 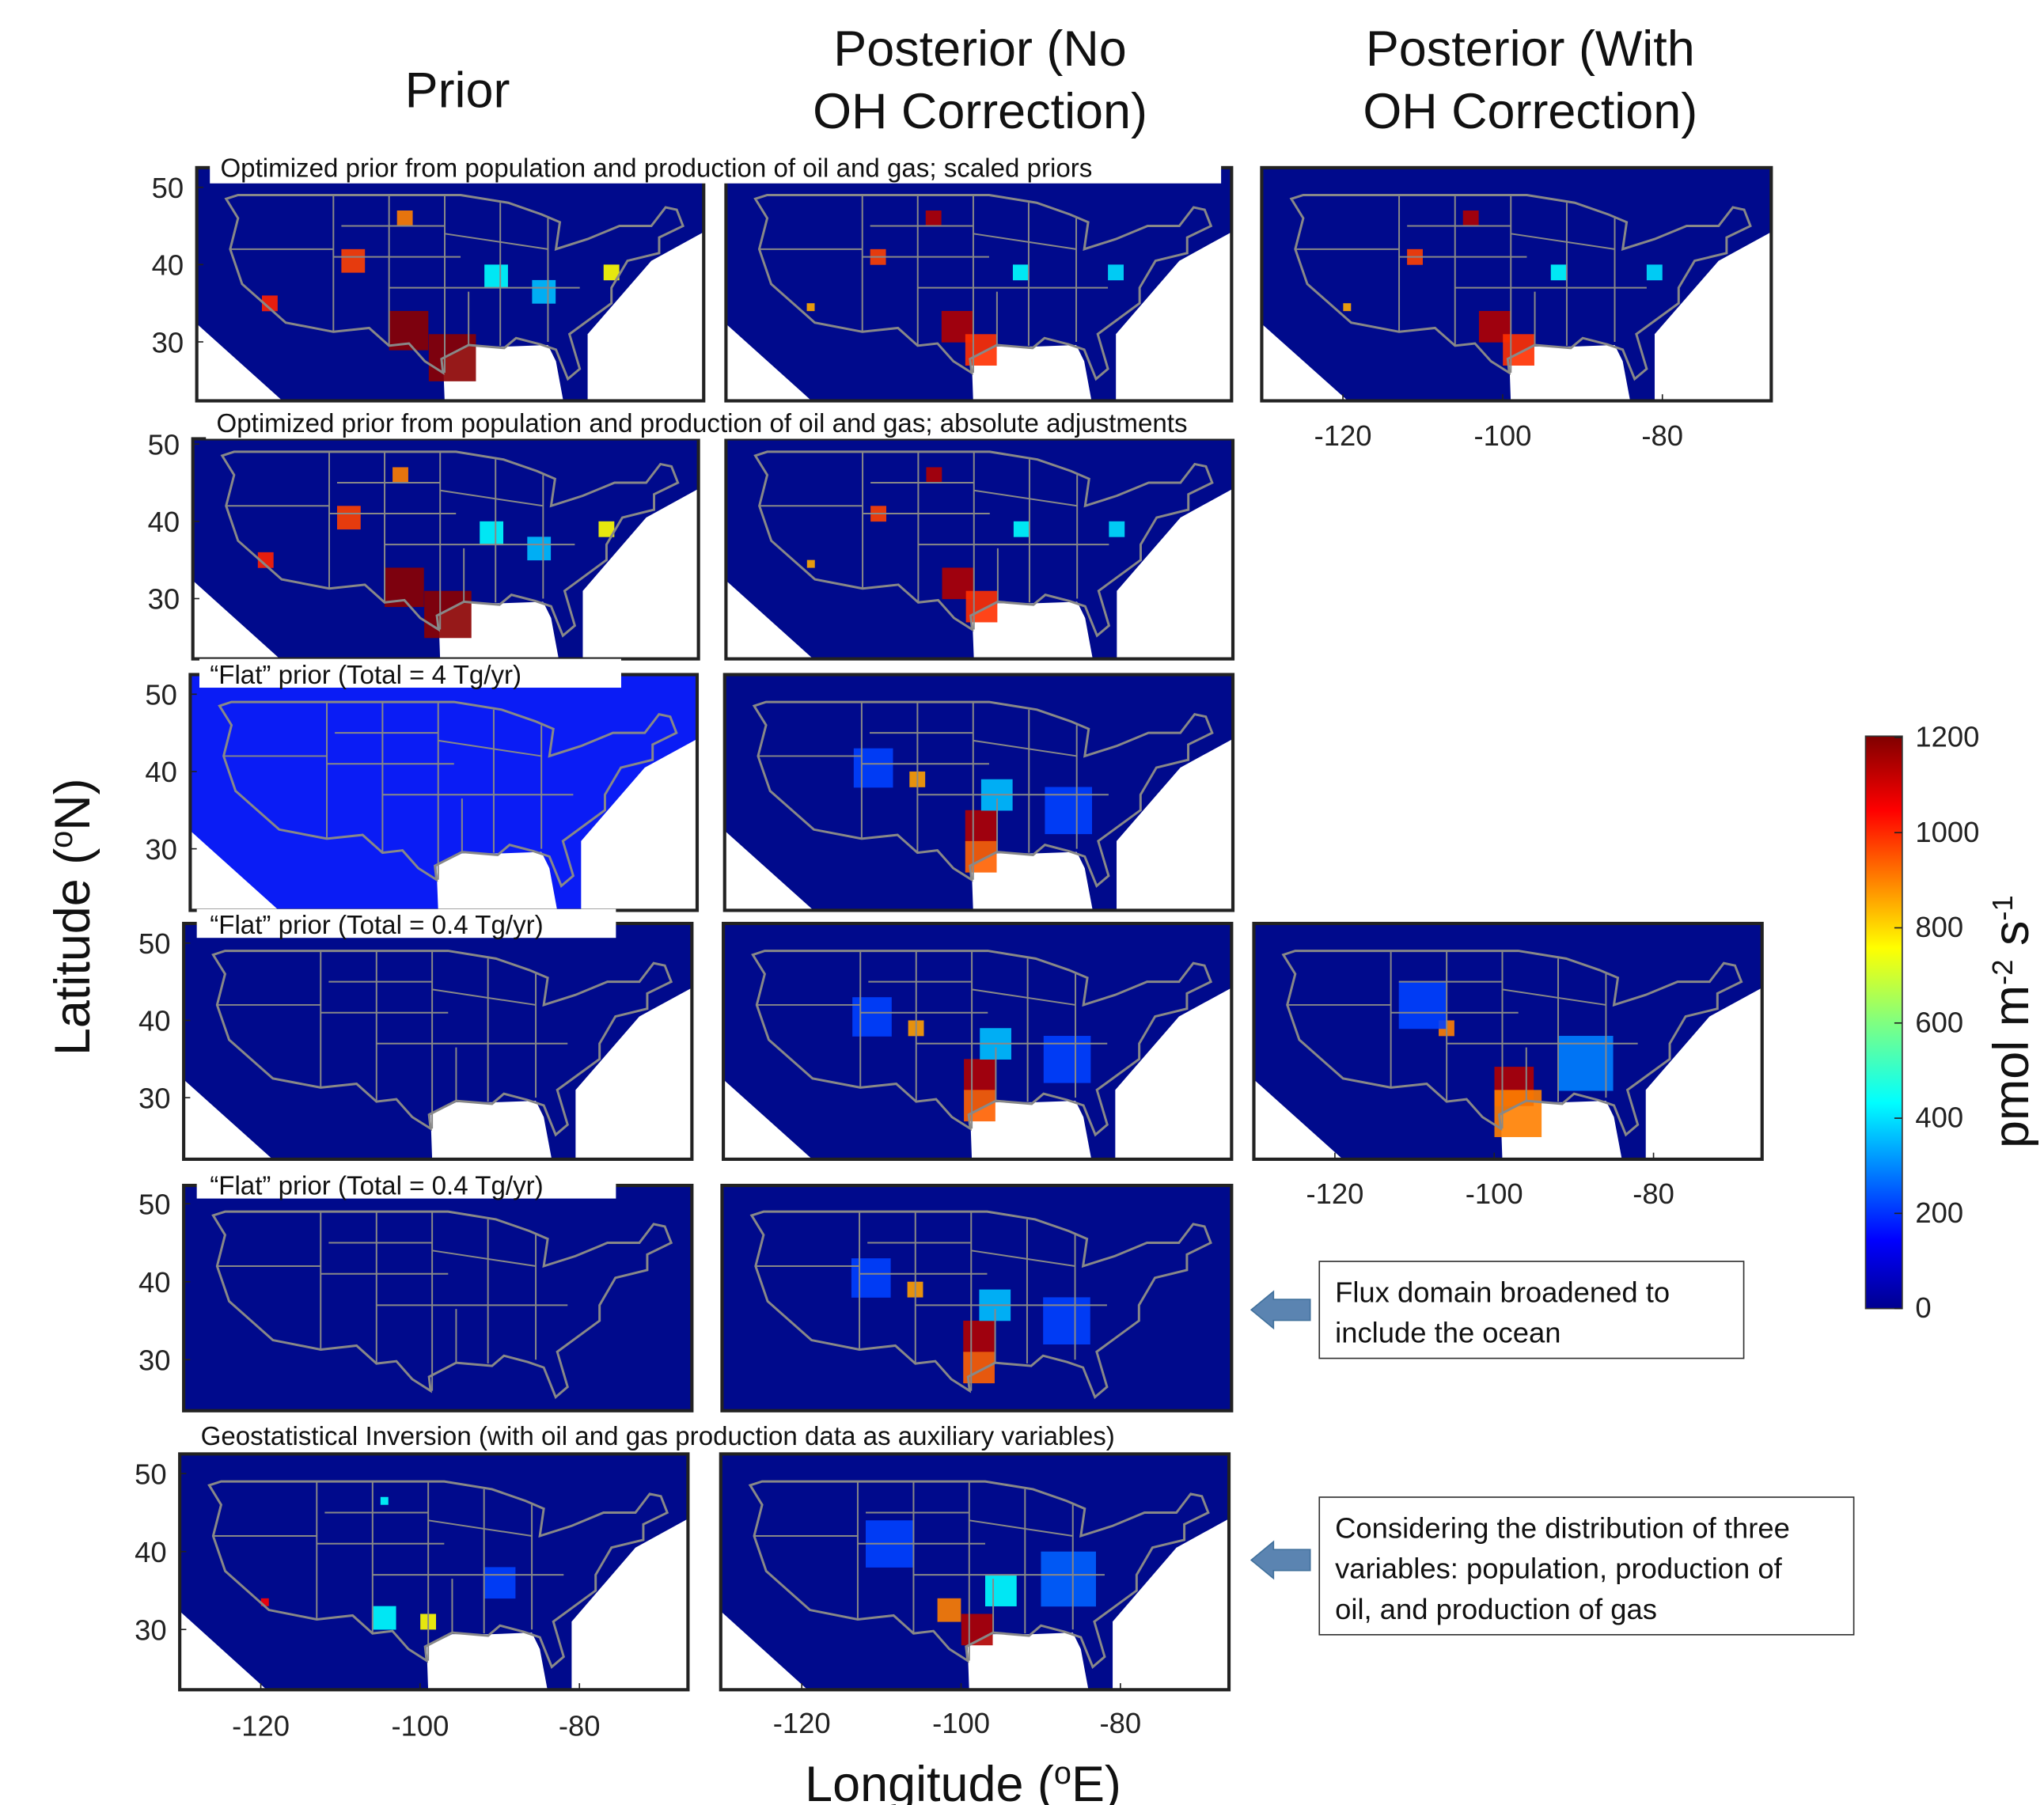 I want to click on label-part: -2, so click(x=2002, y=972).